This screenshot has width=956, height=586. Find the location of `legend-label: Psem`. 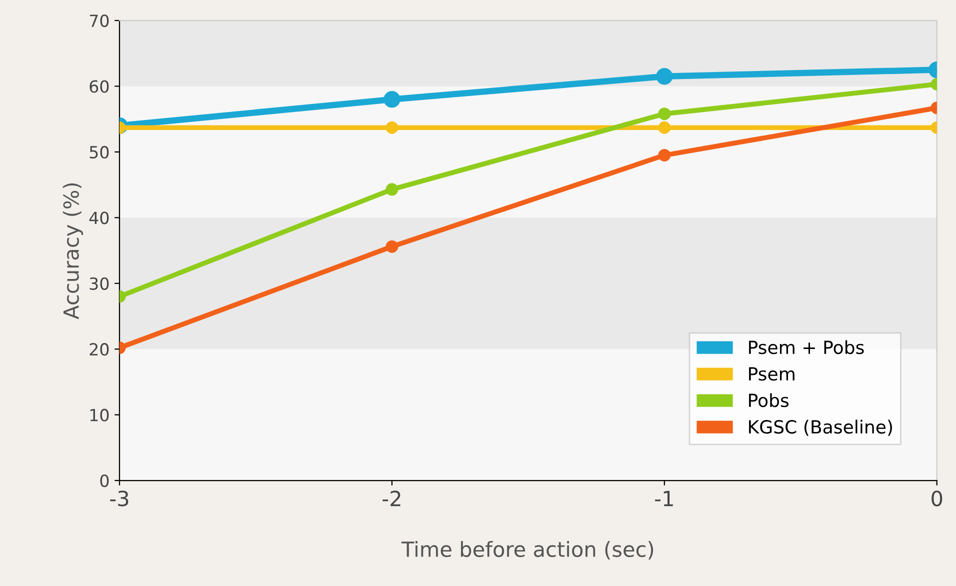

legend-label: Psem is located at coordinates (771, 374).